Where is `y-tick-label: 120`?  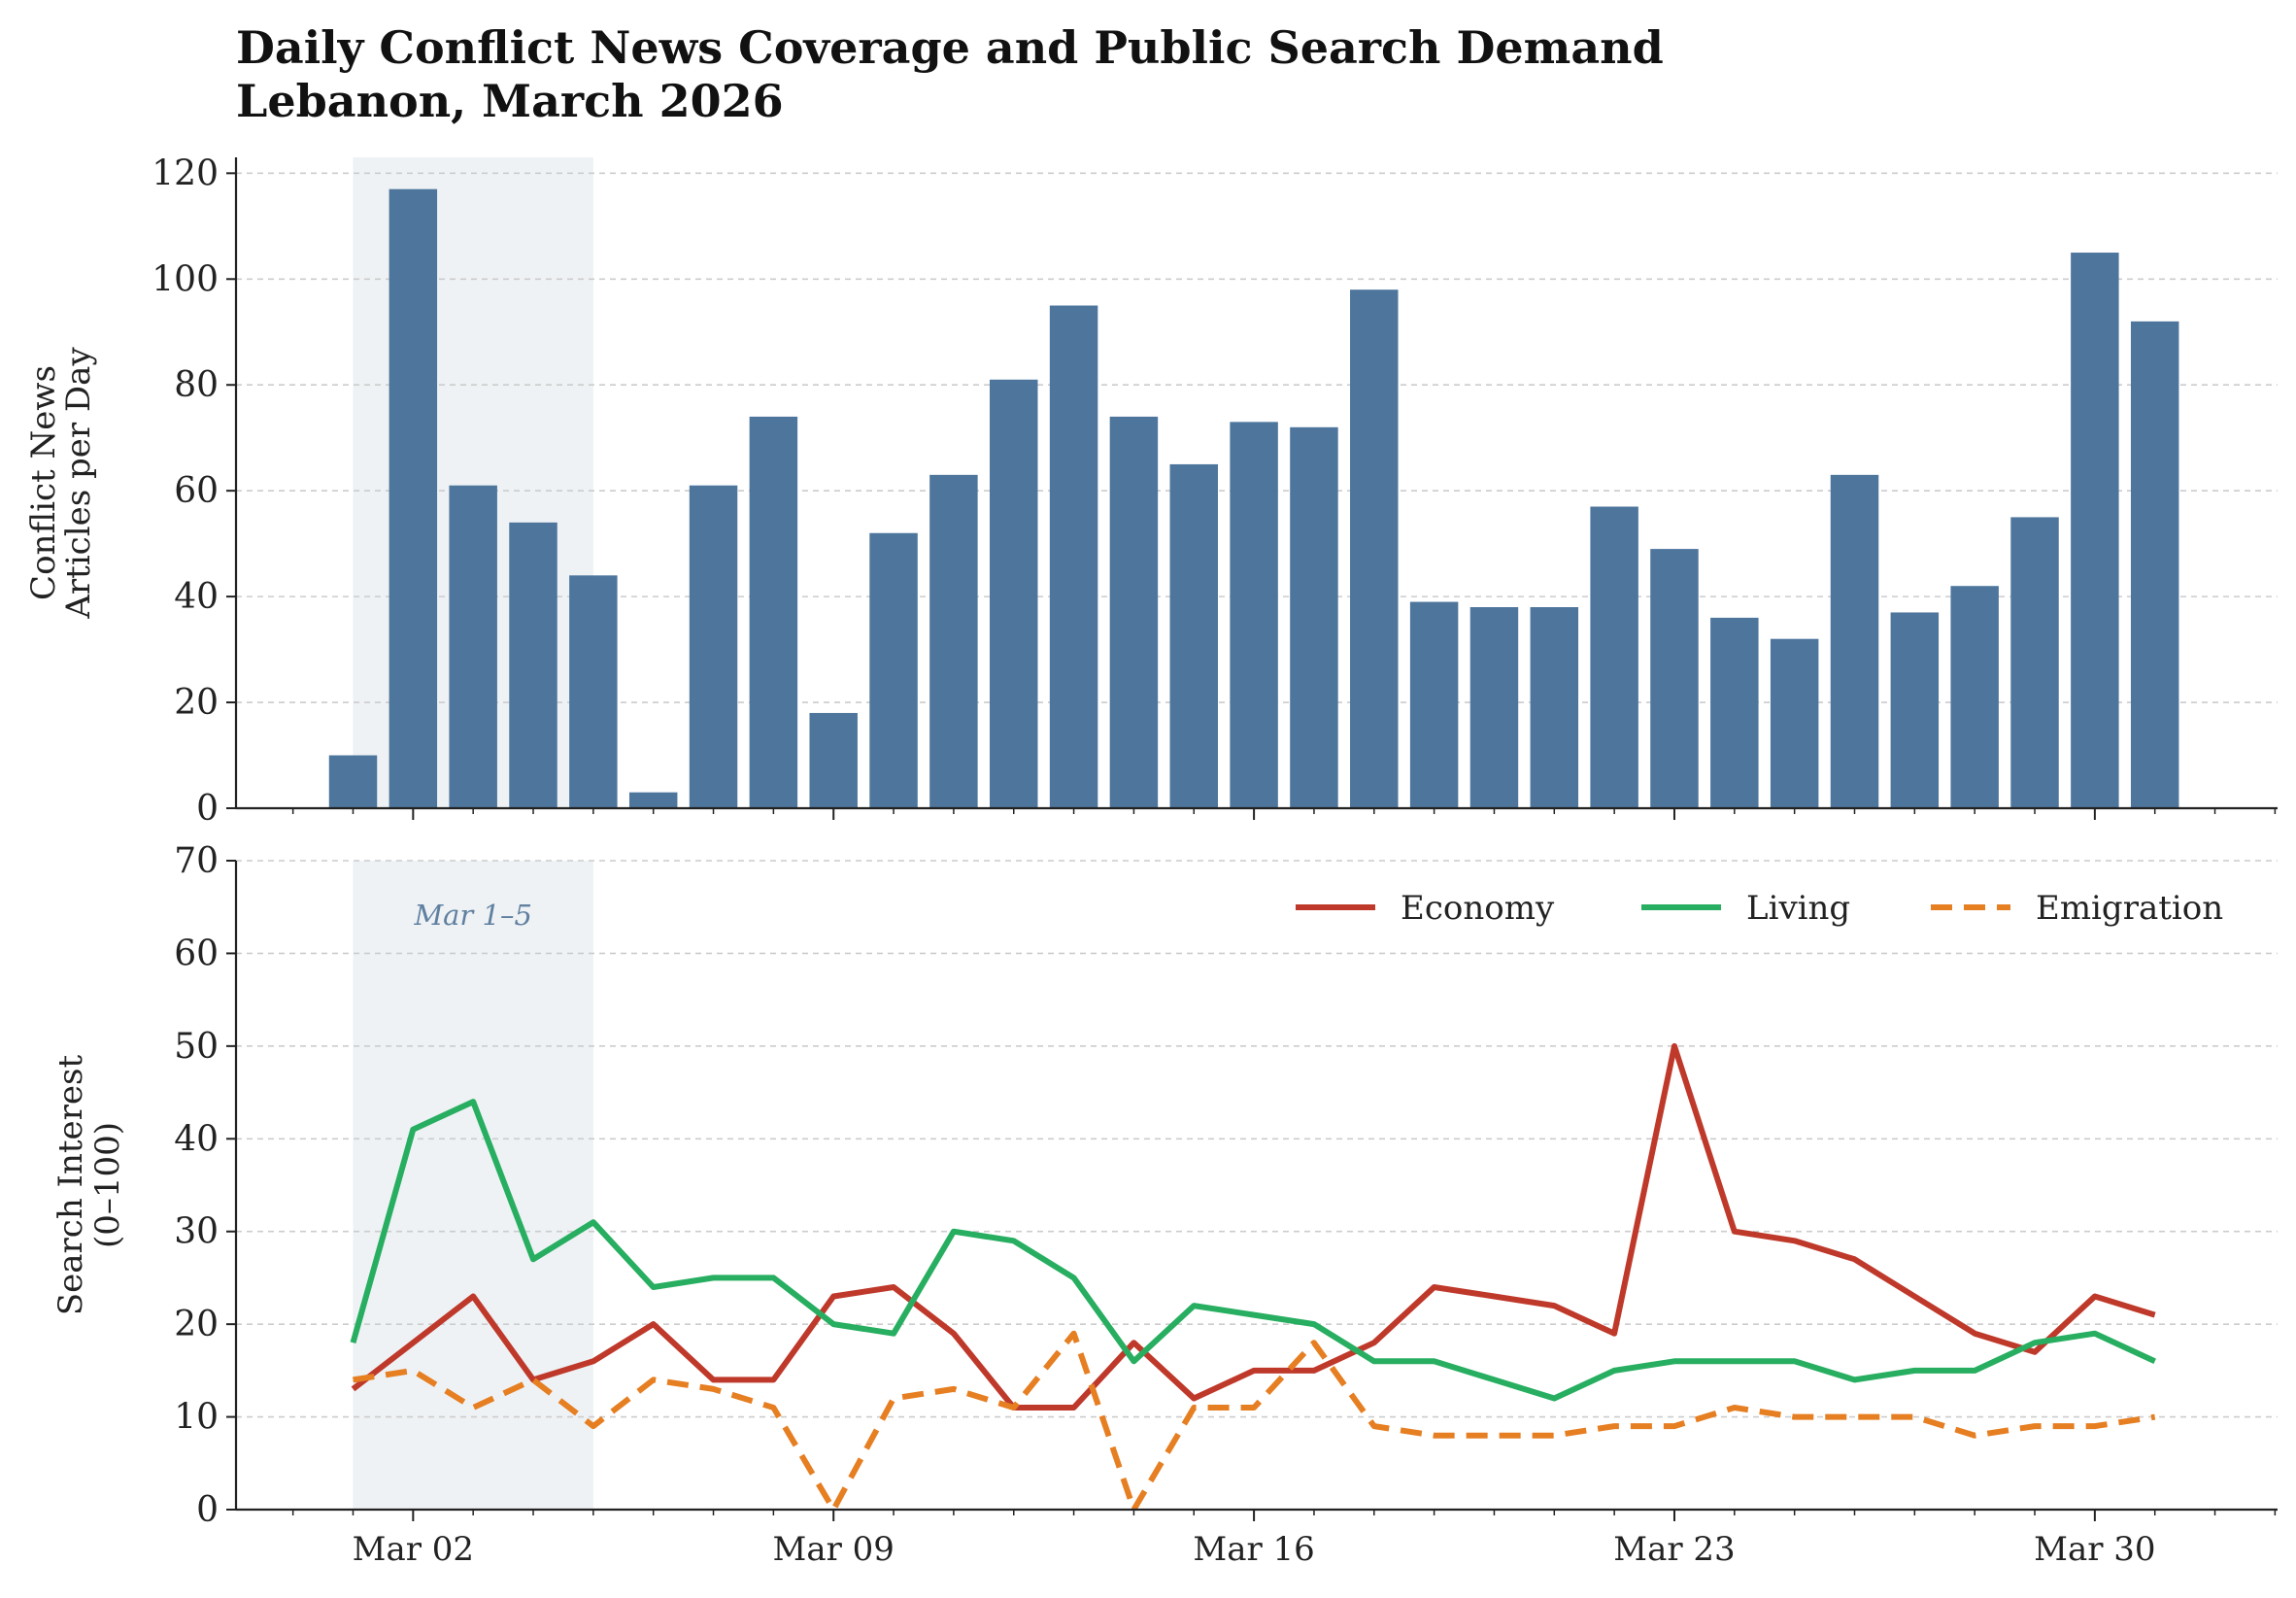 y-tick-label: 120 is located at coordinates (185, 173).